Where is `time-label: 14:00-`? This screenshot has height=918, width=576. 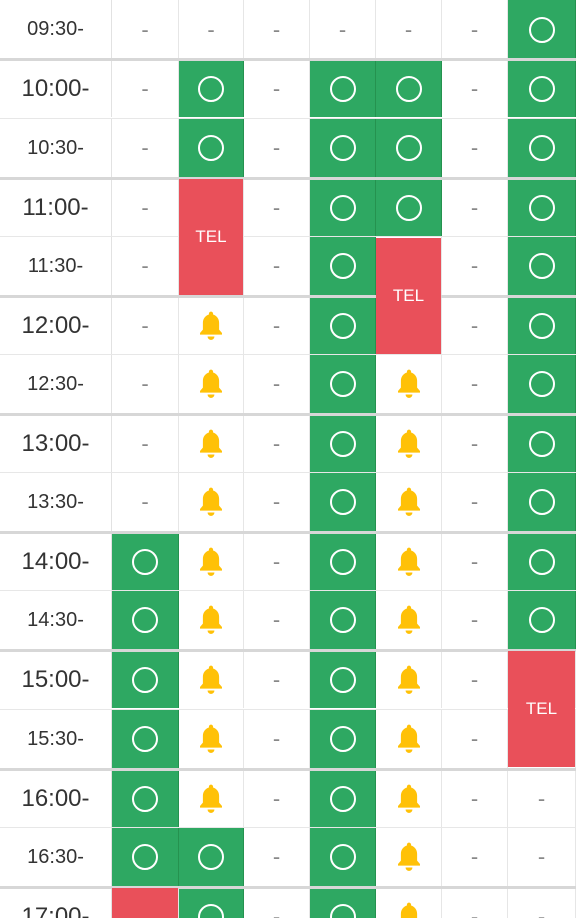 time-label: 14:00- is located at coordinates (56, 562).